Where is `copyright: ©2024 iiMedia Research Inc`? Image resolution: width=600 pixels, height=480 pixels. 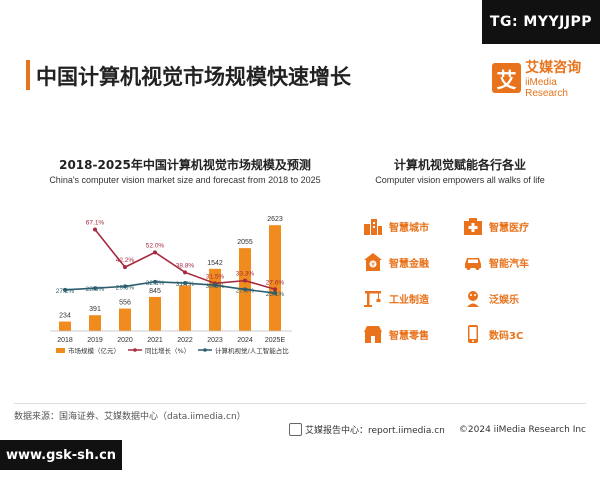 copyright: ©2024 iiMedia Research Inc is located at coordinates (522, 429).